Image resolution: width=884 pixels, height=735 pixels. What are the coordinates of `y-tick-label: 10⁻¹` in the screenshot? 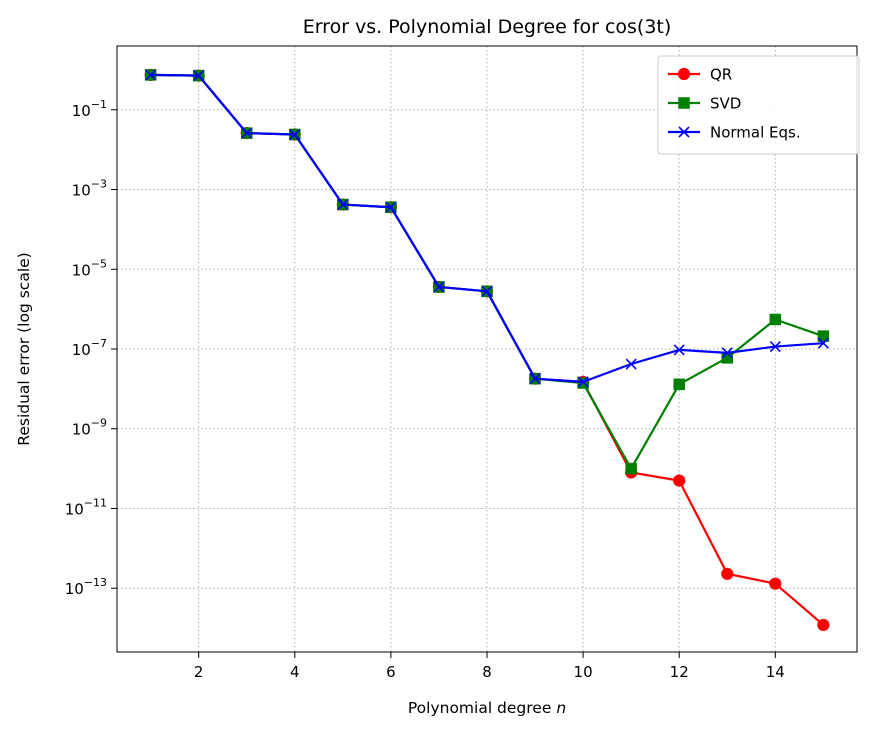 It's located at (89, 109).